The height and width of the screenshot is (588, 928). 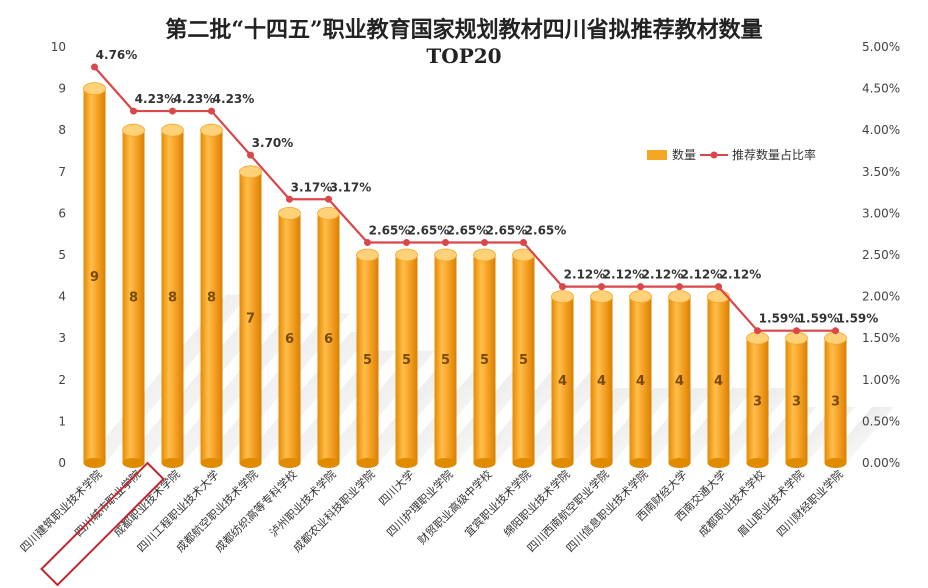 I want to click on x-tick-label: 财贸职业高级中学校, so click(x=455, y=507).